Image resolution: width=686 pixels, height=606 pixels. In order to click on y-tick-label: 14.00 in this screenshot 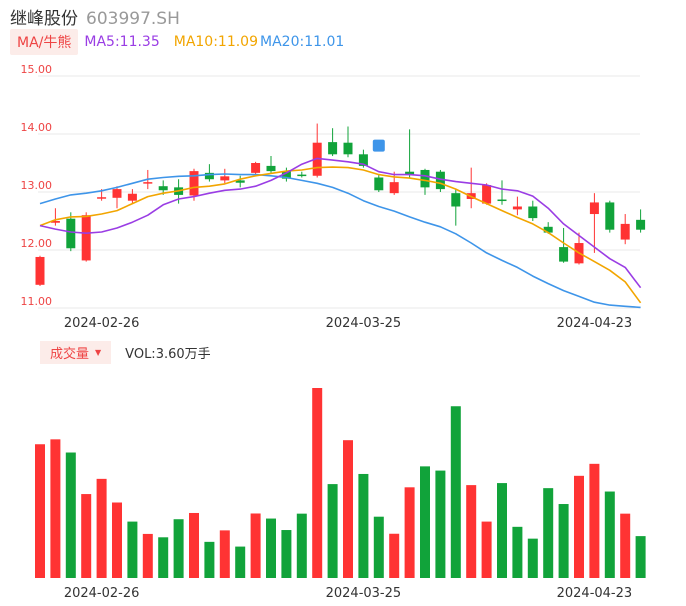, I will do `click(37, 127)`.